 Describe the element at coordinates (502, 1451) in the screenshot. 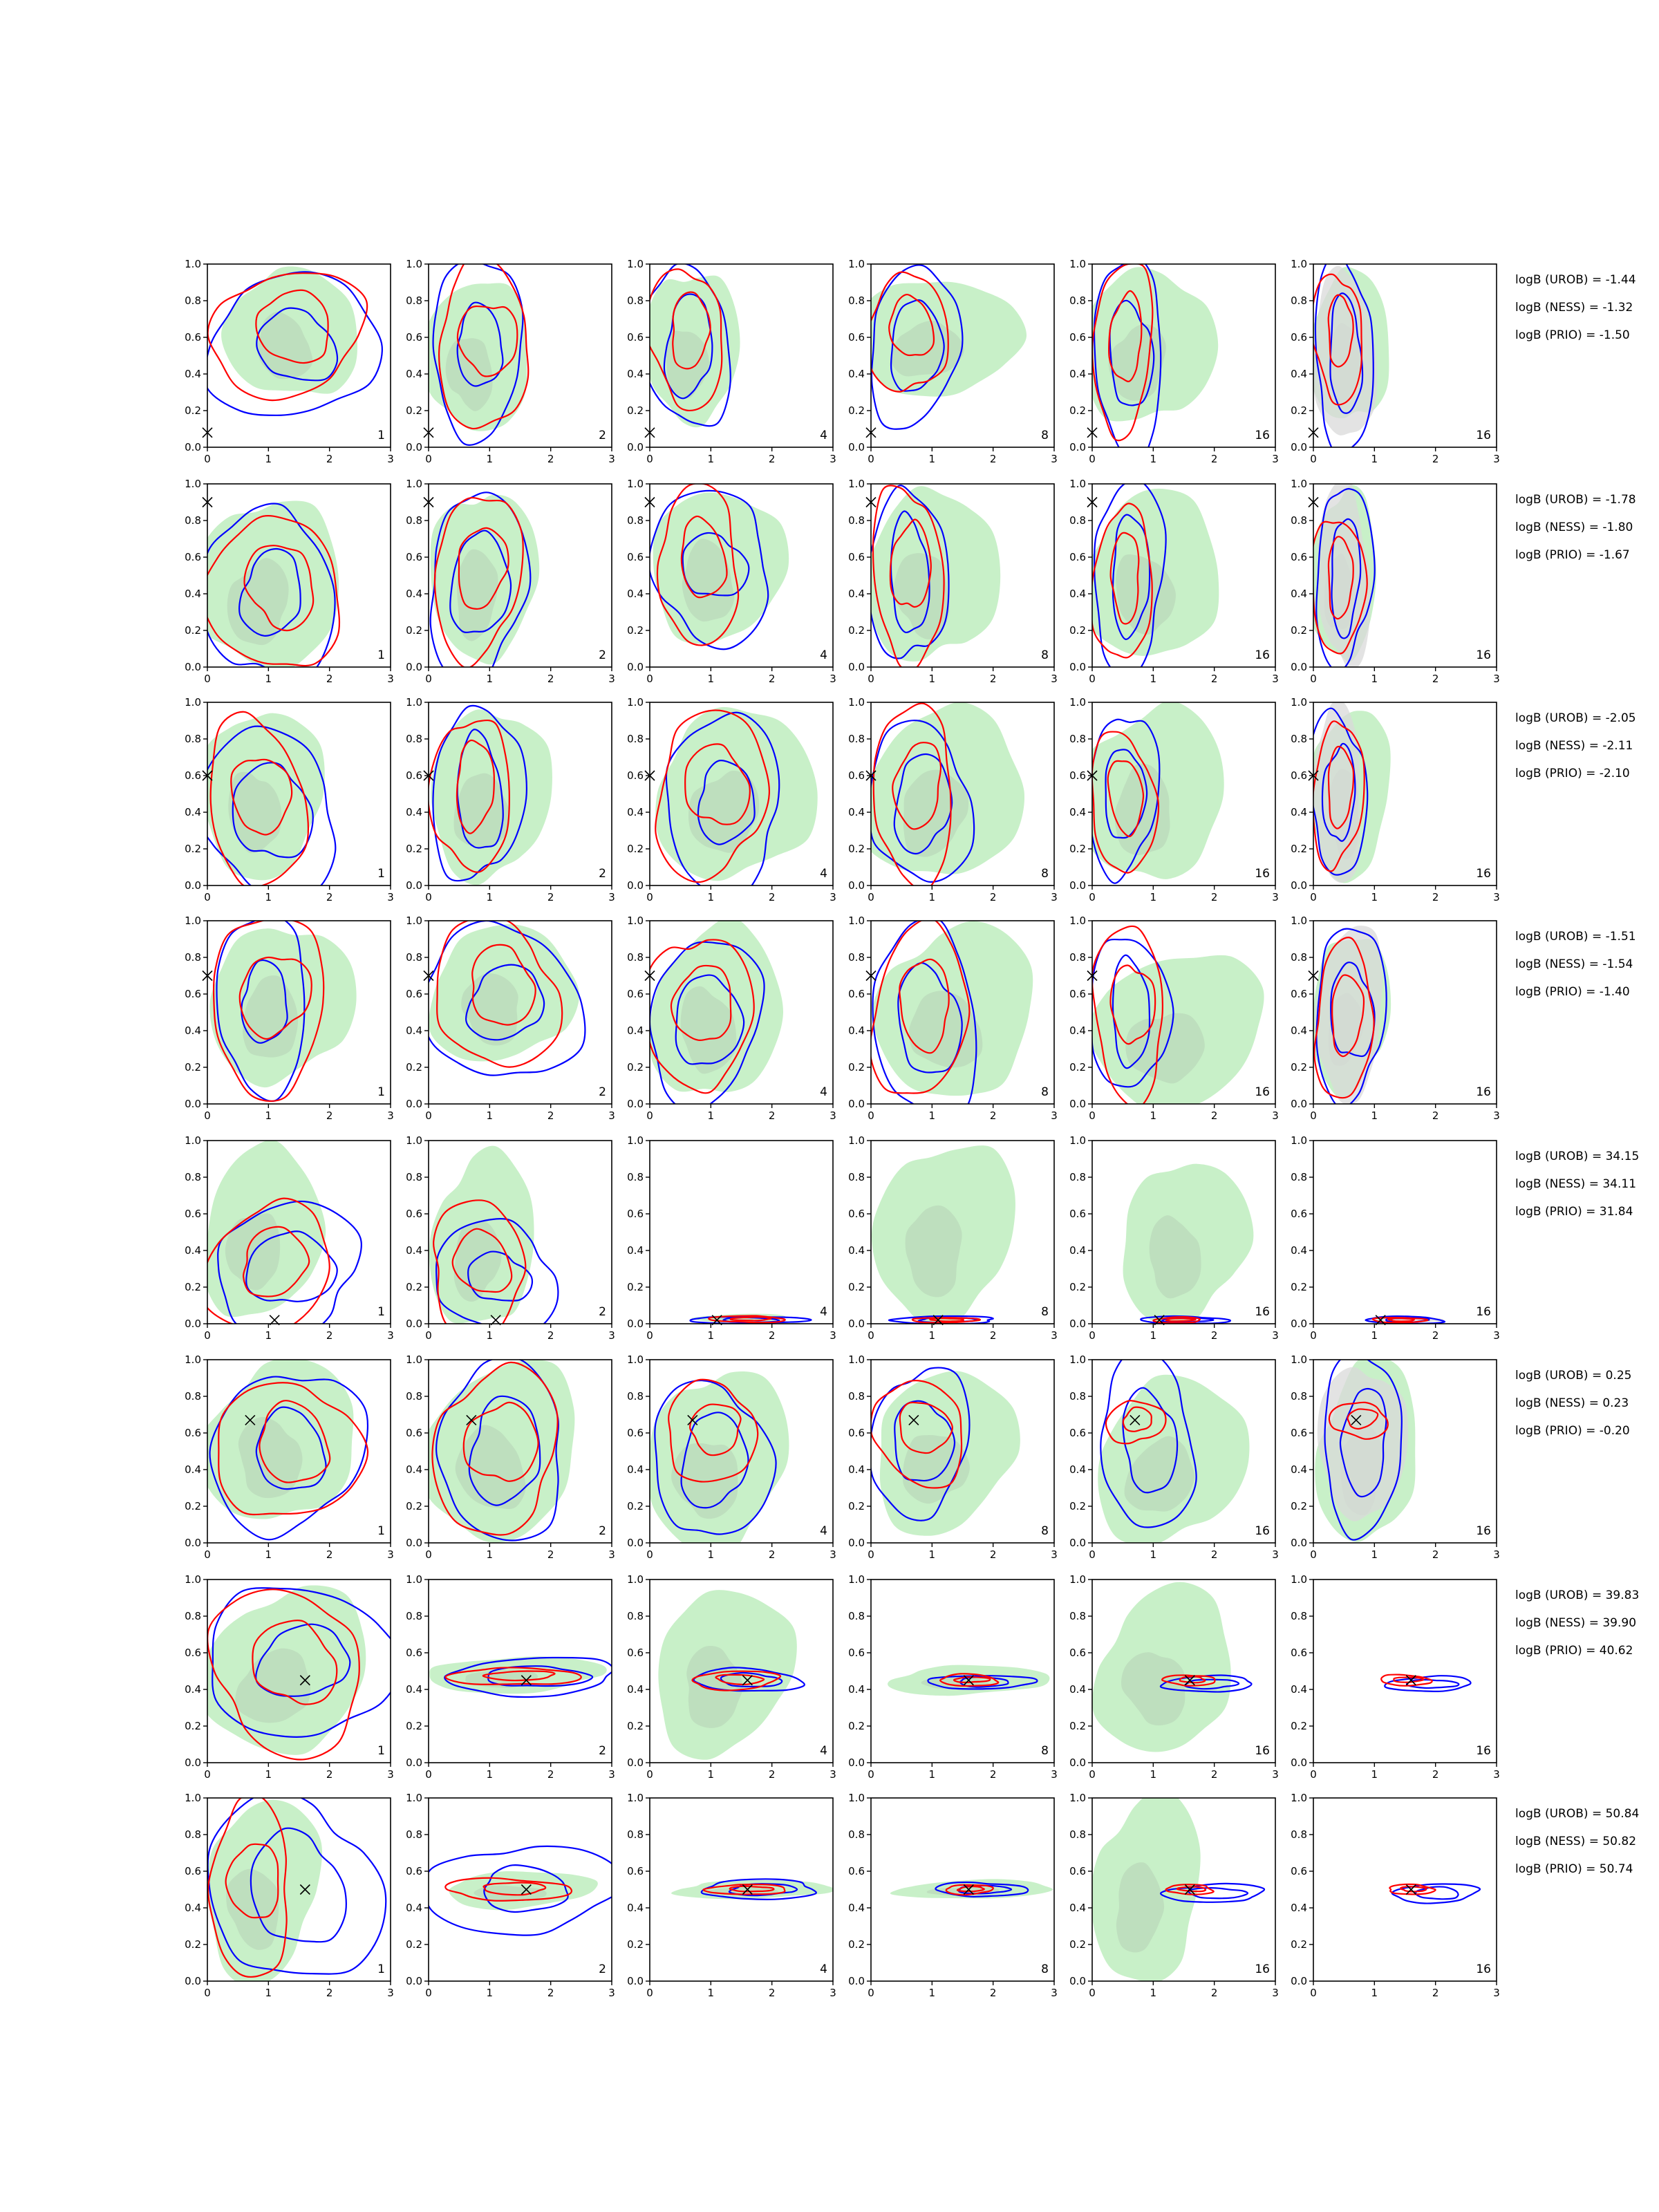

I see `panel-r6-c2` at that location.